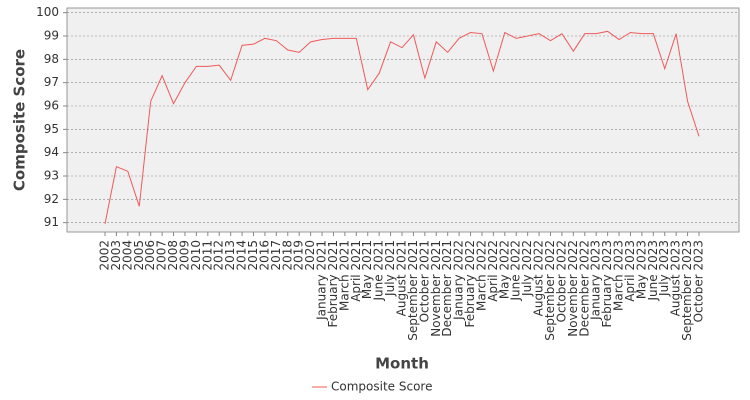 The image size is (750, 400). Describe the element at coordinates (51, 222) in the screenshot. I see `y-tick-label: 91` at that location.